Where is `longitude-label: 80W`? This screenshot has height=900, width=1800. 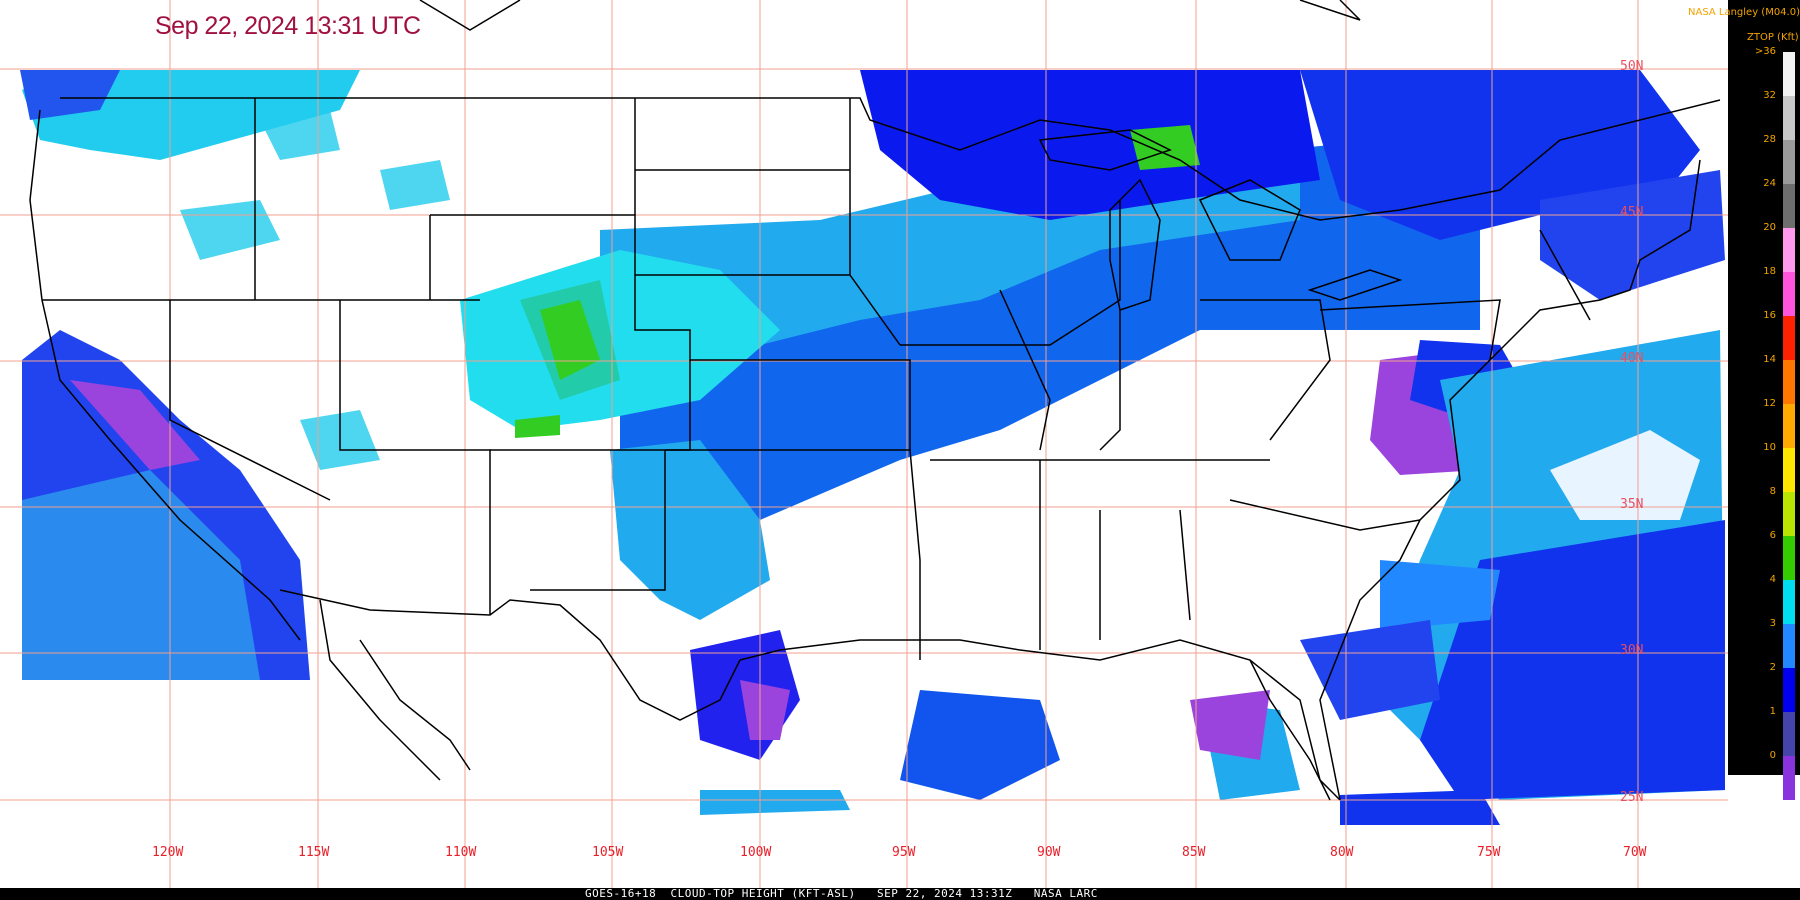 longitude-label: 80W is located at coordinates (1342, 852).